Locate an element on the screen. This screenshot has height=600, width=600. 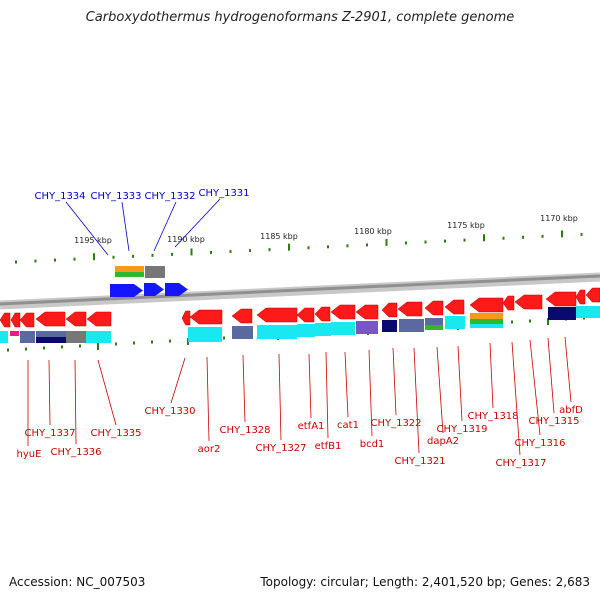
gene-label-bottom: bcd1 is located at coordinates (372, 444).